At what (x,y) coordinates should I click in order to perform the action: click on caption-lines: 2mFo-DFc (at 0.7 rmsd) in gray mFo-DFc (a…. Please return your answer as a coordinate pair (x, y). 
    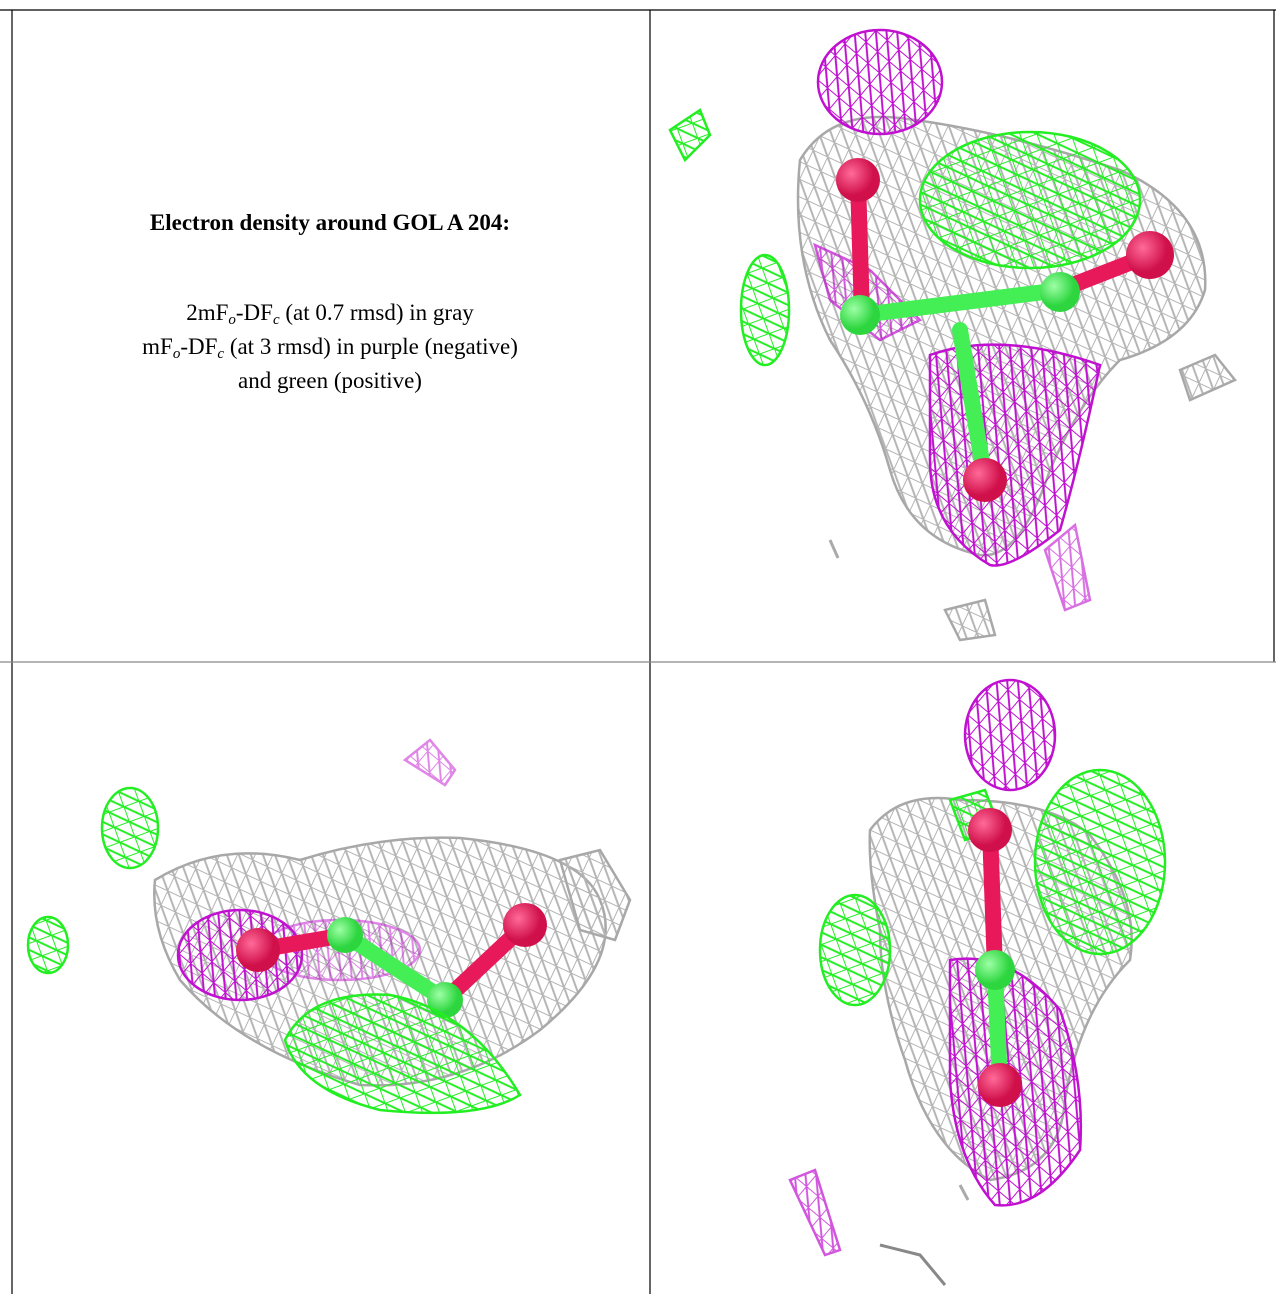
    Looking at the image, I should click on (330, 347).